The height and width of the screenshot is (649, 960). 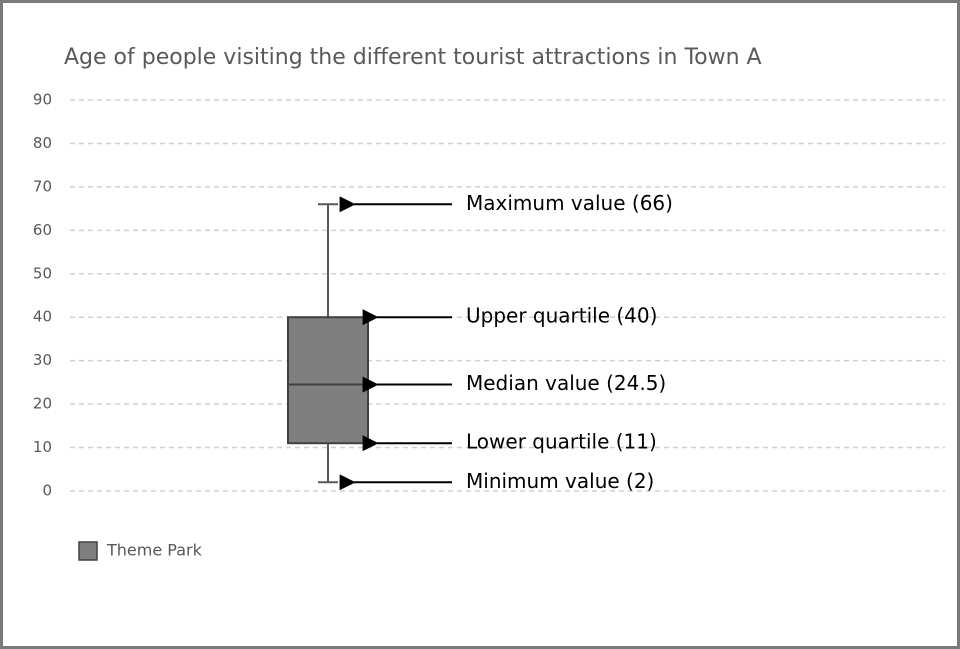 I want to click on annotation: Minimum value (2), so click(x=560, y=481).